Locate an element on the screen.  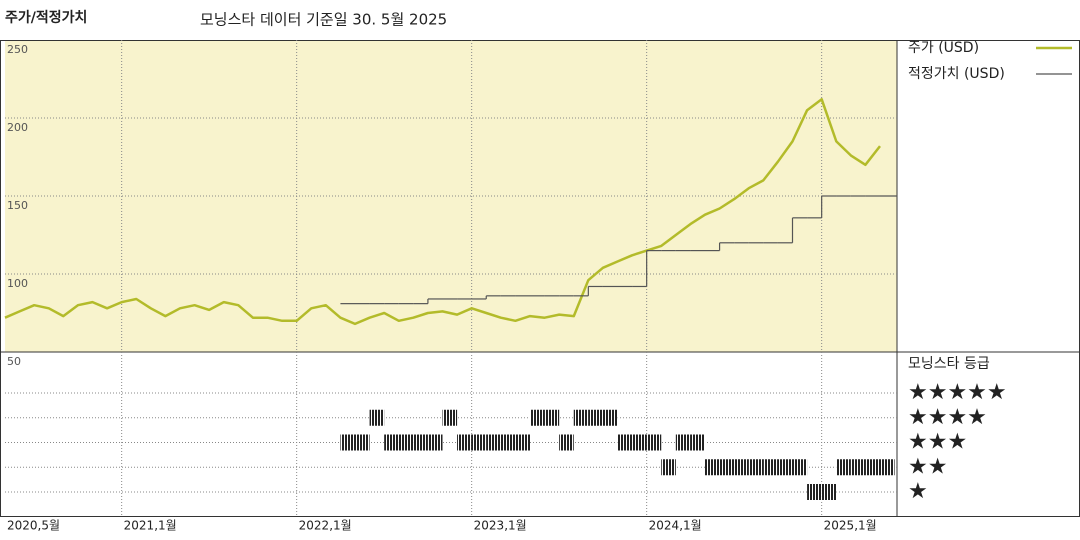
y-tick-label: 150 is located at coordinates (17, 205).